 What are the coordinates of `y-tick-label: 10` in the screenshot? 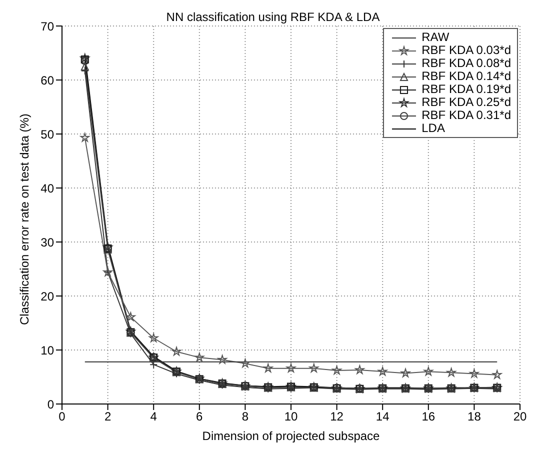 It's located at (47, 350).